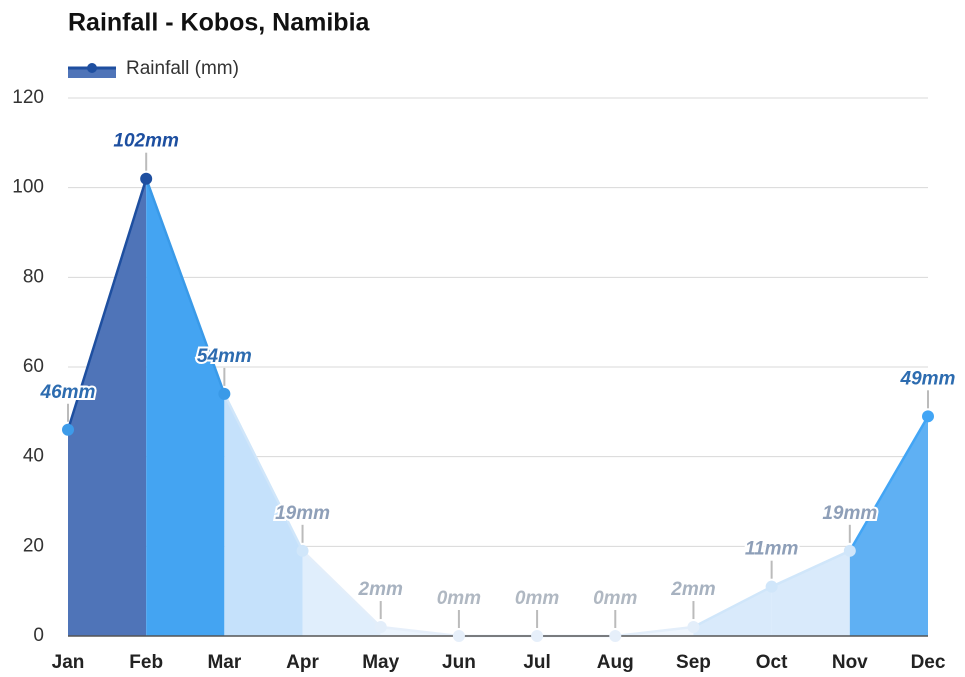 The height and width of the screenshot is (677, 965). I want to click on x-tick-label: May, so click(380, 662).